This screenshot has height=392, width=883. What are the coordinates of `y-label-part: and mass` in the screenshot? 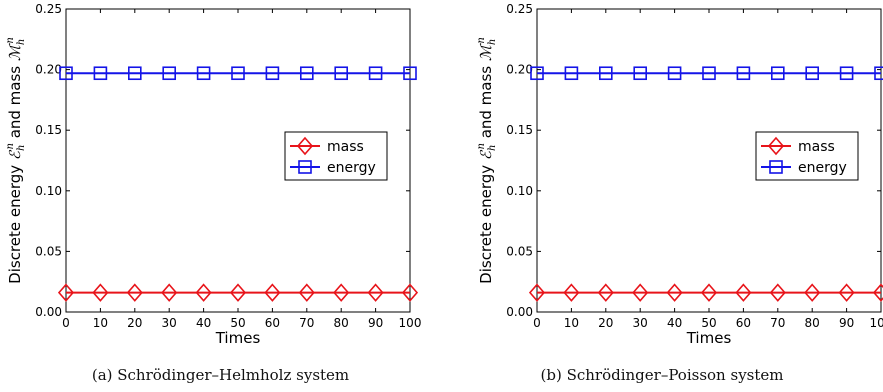 It's located at (486, 102).